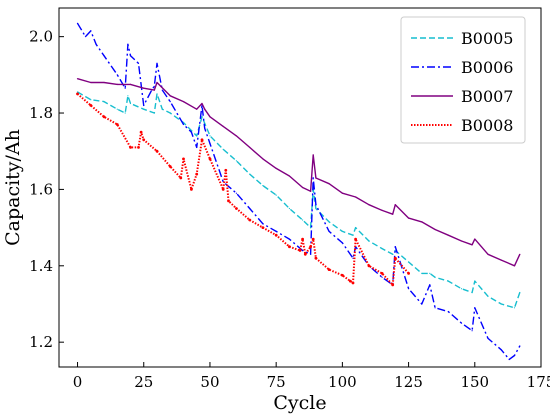  I want to click on x-tick-label-125: 125, so click(408, 382).